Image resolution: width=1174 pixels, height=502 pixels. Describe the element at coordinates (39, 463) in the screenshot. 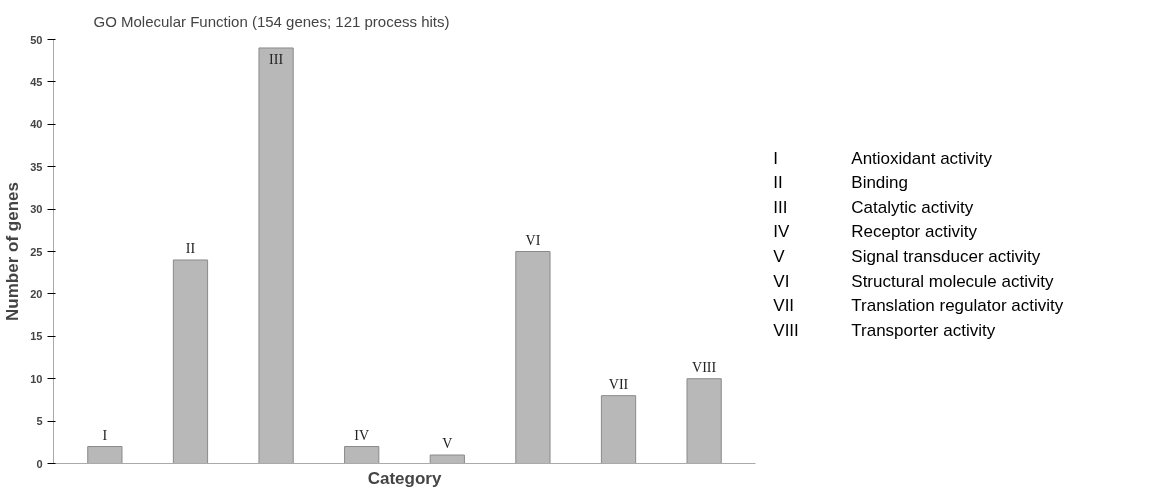

I see `y-tick-label: 0` at that location.